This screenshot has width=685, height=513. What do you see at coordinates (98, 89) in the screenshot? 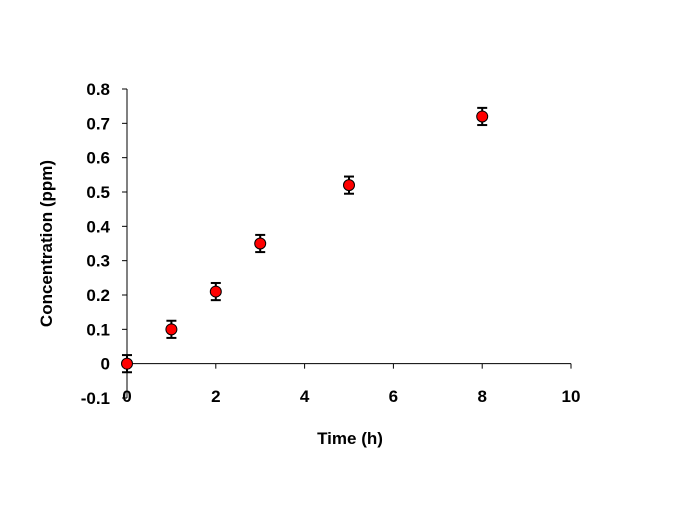
I see `y-tick-label: 0.8` at bounding box center [98, 89].